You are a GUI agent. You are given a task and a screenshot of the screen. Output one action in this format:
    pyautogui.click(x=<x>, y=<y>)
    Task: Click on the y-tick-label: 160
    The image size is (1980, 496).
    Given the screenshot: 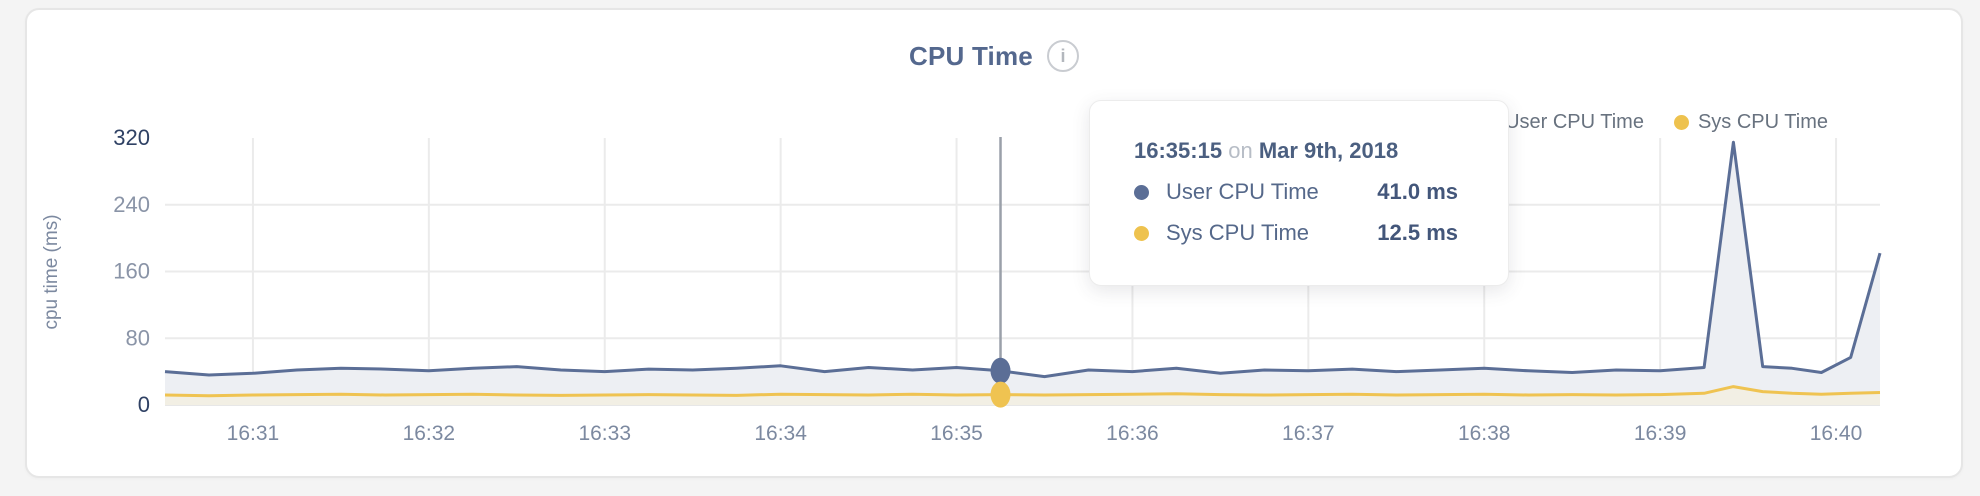 What is the action you would take?
    pyautogui.click(x=131, y=271)
    